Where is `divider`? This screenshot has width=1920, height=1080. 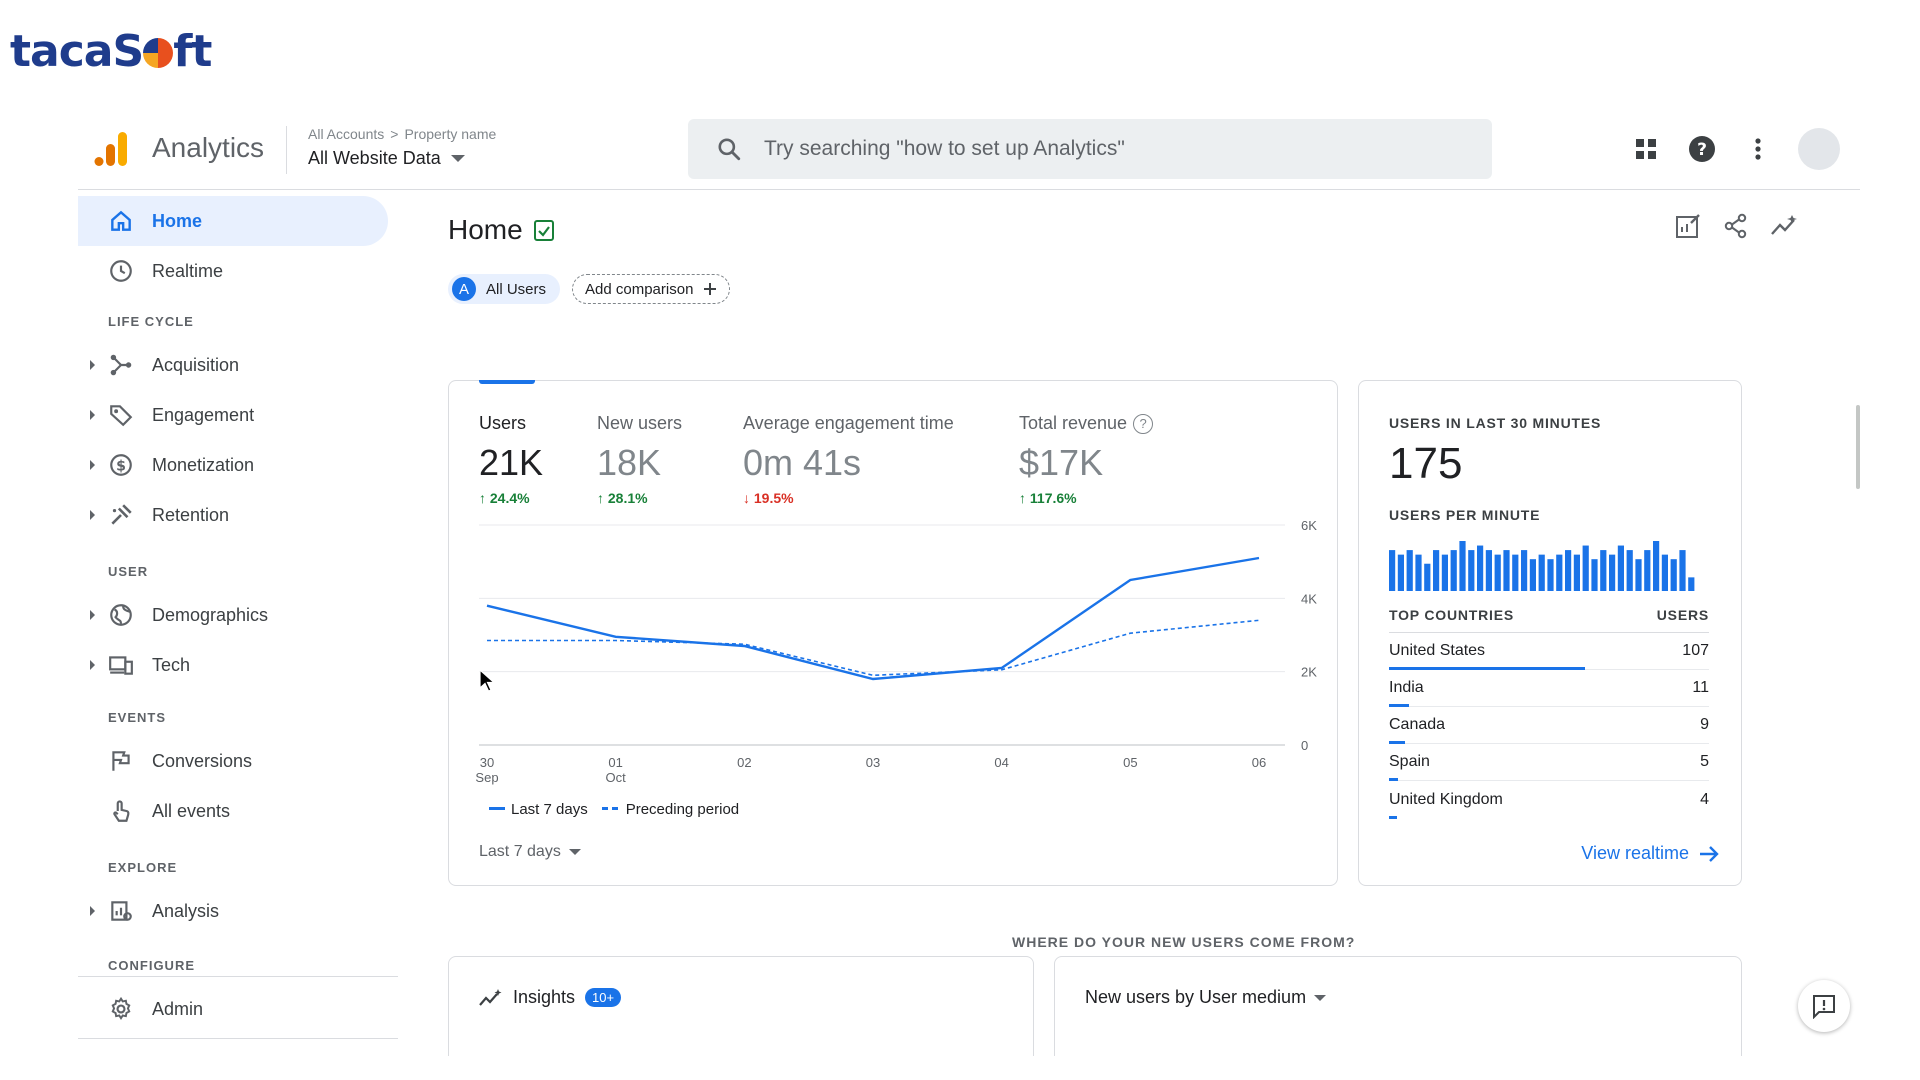
divider is located at coordinates (238, 1038).